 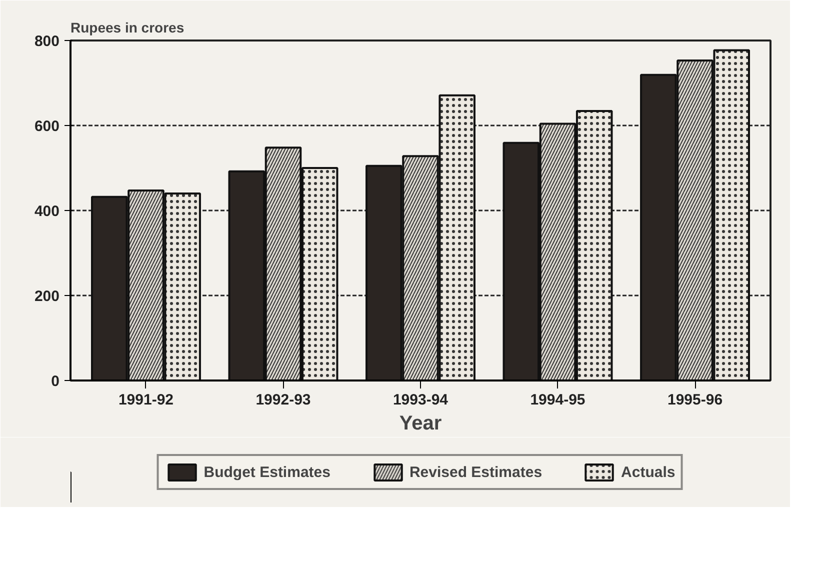 I want to click on x-tick-label: 1994-95, so click(x=558, y=400).